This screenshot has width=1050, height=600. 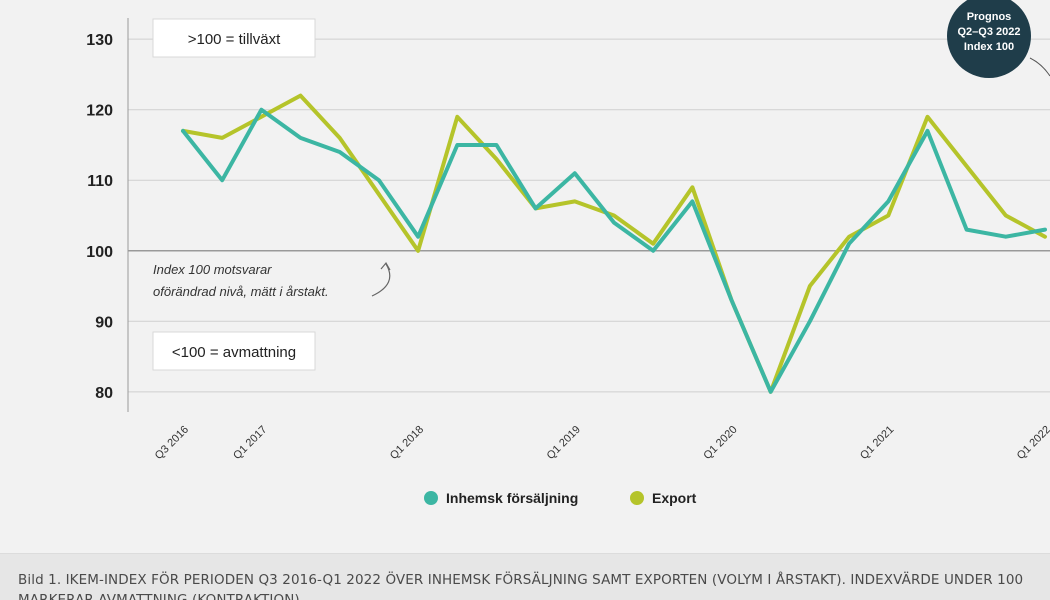 What do you see at coordinates (512, 498) in the screenshot?
I see `legend-label-inhemsk: Inhemsk försäljning` at bounding box center [512, 498].